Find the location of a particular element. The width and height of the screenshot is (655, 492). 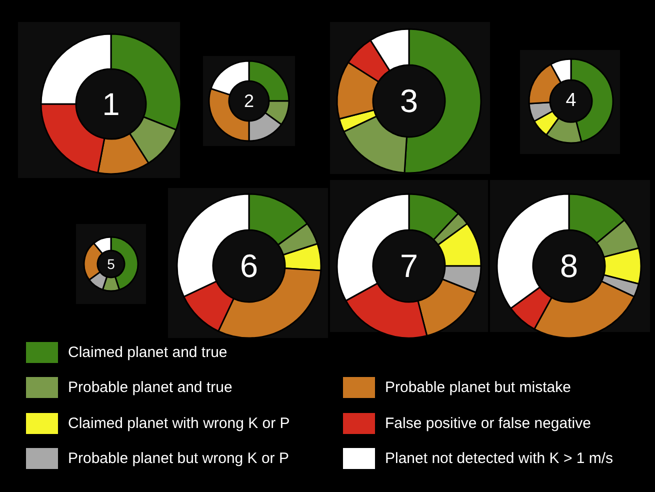

text: 8 is located at coordinates (568, 266).